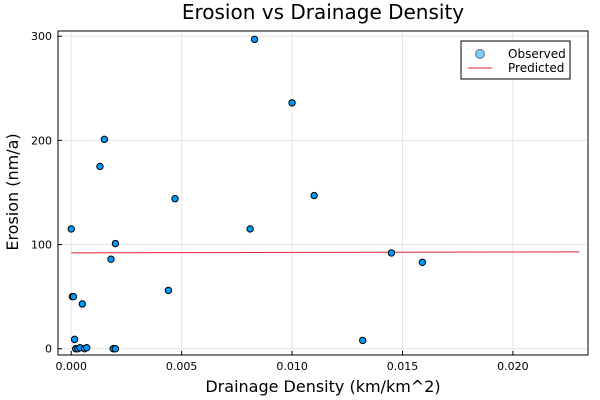  Describe the element at coordinates (325, 252) in the screenshot. I see `predicted-line` at that location.